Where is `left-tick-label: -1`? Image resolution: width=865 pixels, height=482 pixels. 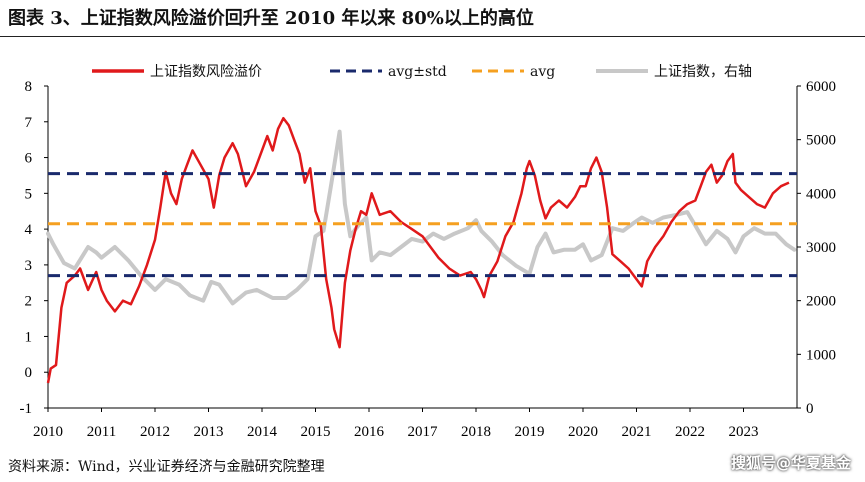 left-tick-label: -1 is located at coordinates (26, 409).